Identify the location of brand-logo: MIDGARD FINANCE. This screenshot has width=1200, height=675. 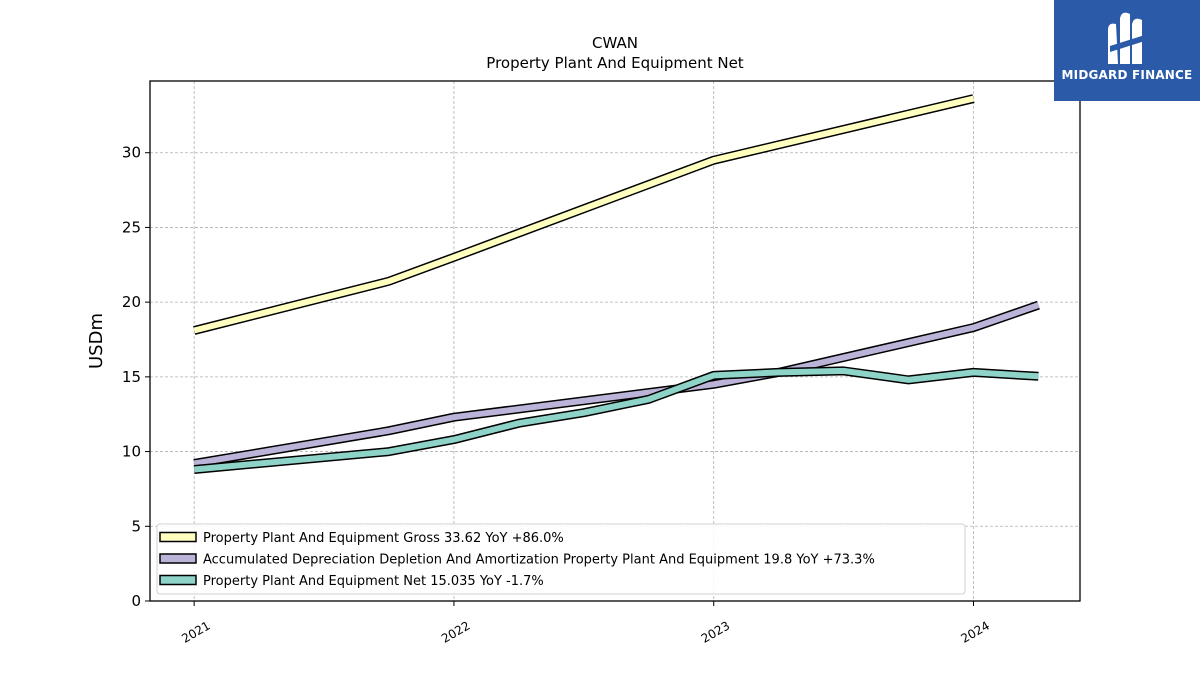
(1127, 50).